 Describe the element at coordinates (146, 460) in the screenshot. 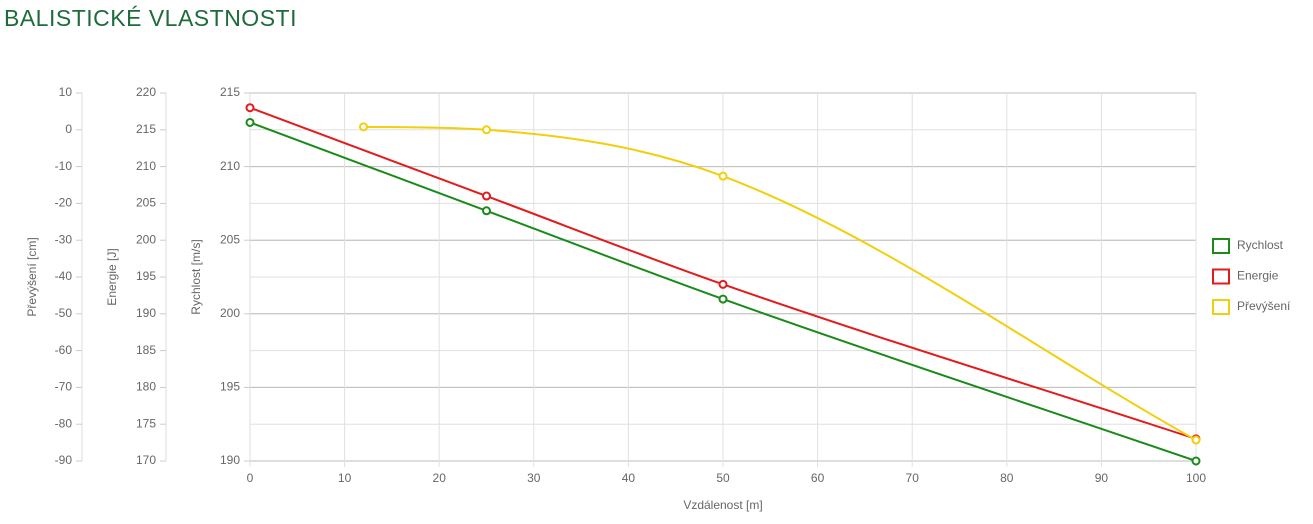

I see `y-tick-label: 170` at that location.